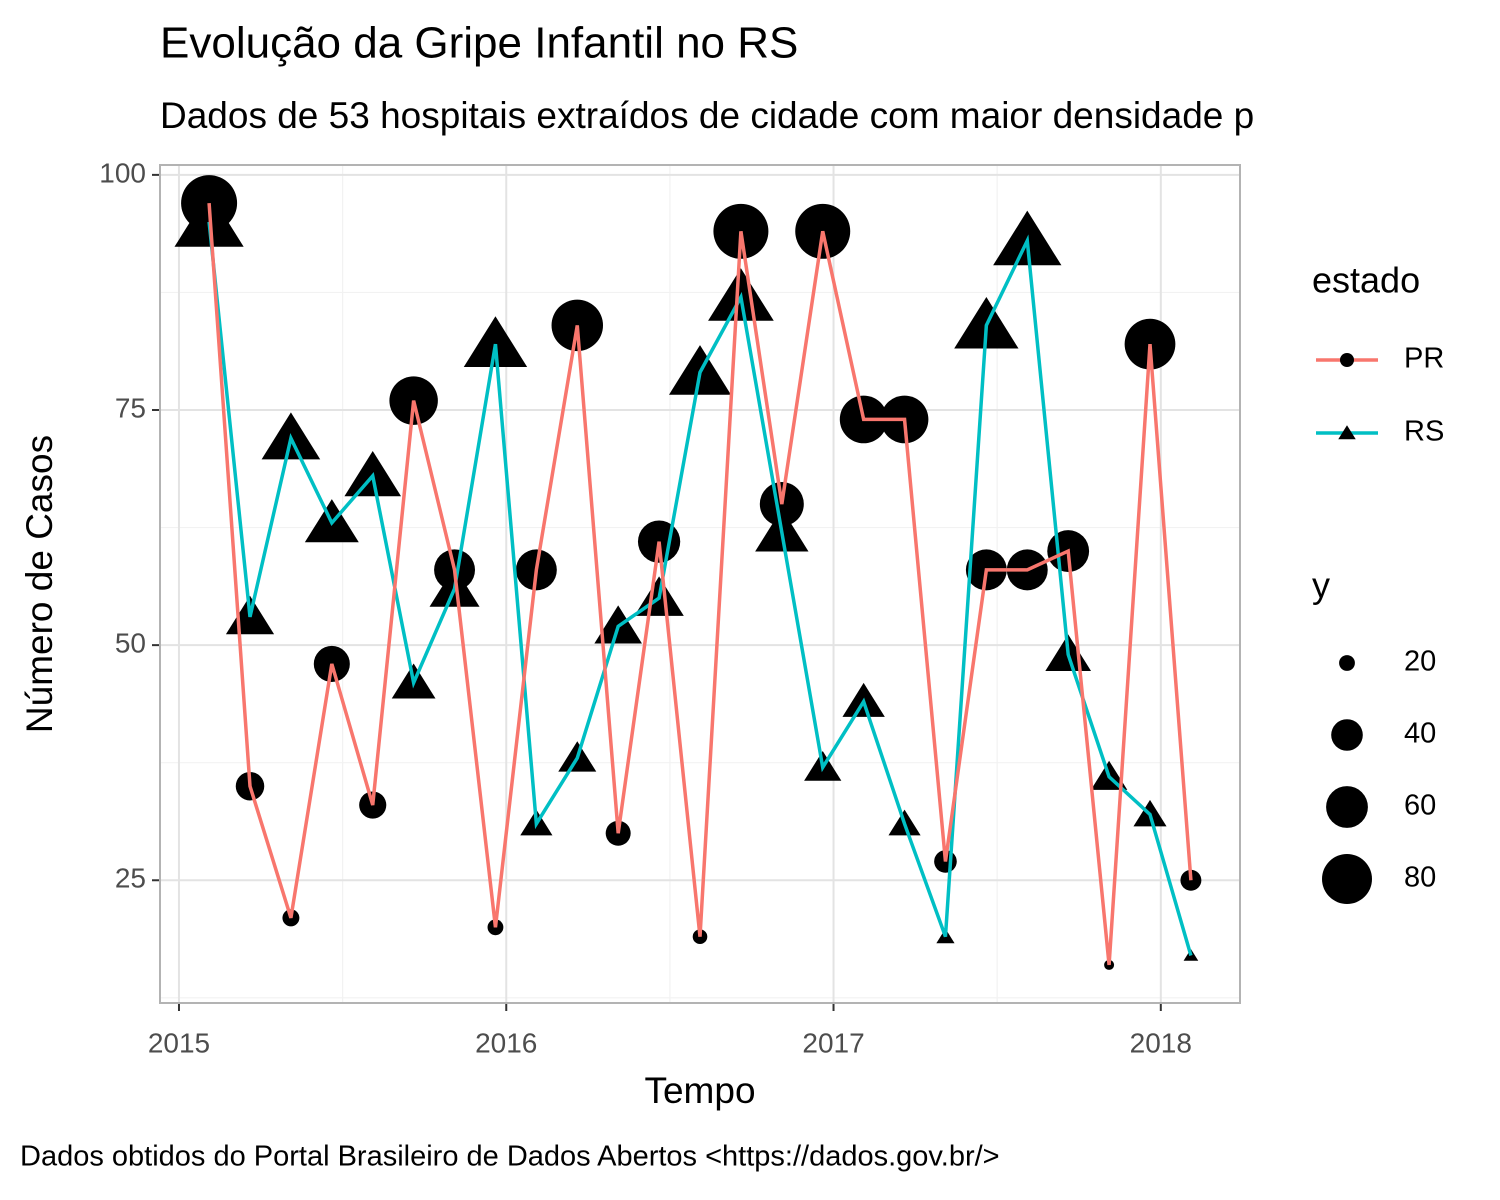 Image resolution: width=1500 pixels, height=1200 pixels. What do you see at coordinates (1321, 585) in the screenshot?
I see `legend-title: y` at bounding box center [1321, 585].